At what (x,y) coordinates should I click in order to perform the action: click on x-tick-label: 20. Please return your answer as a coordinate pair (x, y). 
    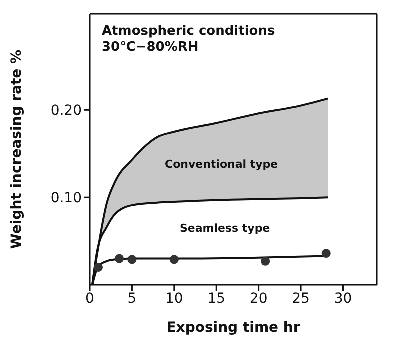
    Looking at the image, I should click on (259, 298).